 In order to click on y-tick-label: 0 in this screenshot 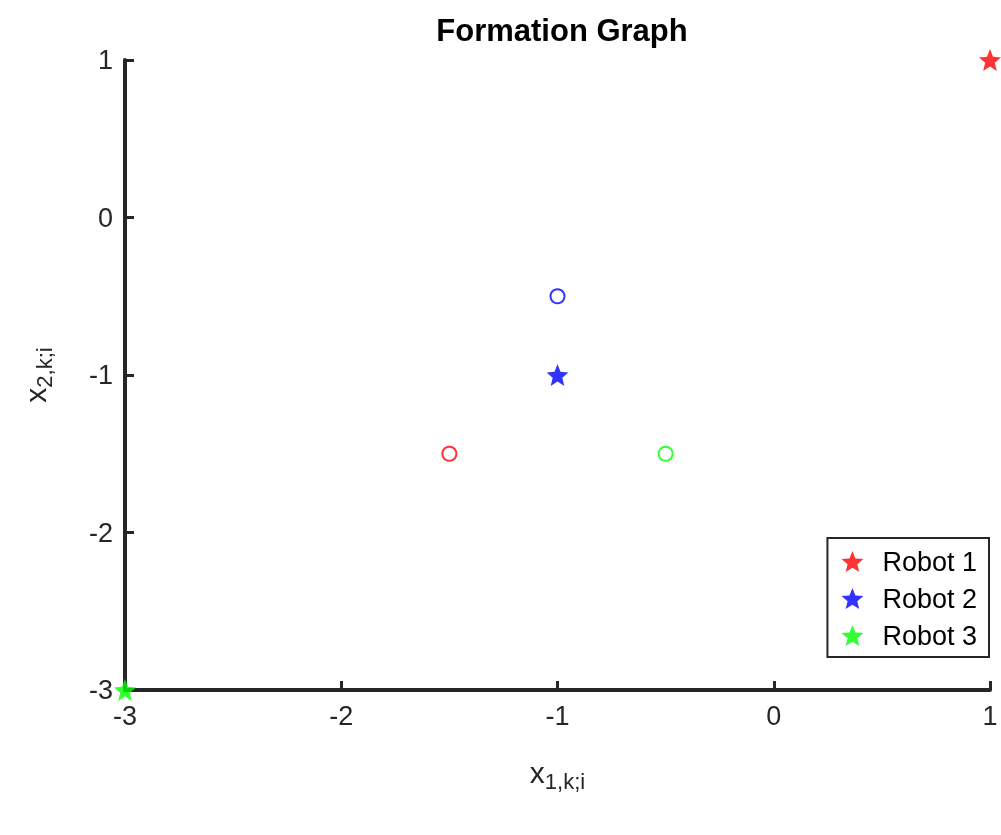, I will do `click(105, 217)`.